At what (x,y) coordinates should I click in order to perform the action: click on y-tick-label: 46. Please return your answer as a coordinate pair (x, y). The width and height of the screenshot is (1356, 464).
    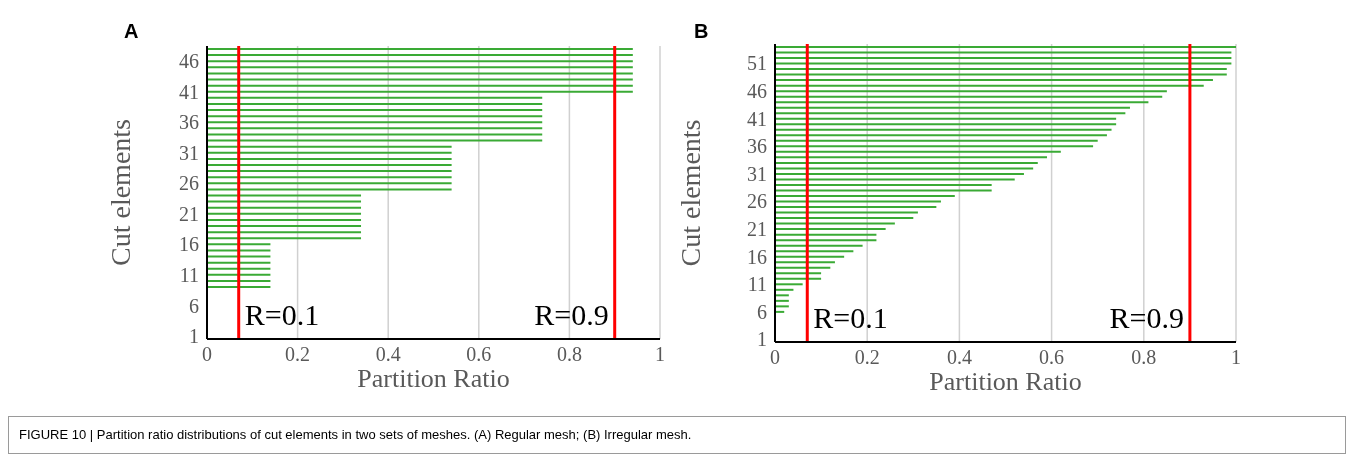
    Looking at the image, I should click on (189, 61).